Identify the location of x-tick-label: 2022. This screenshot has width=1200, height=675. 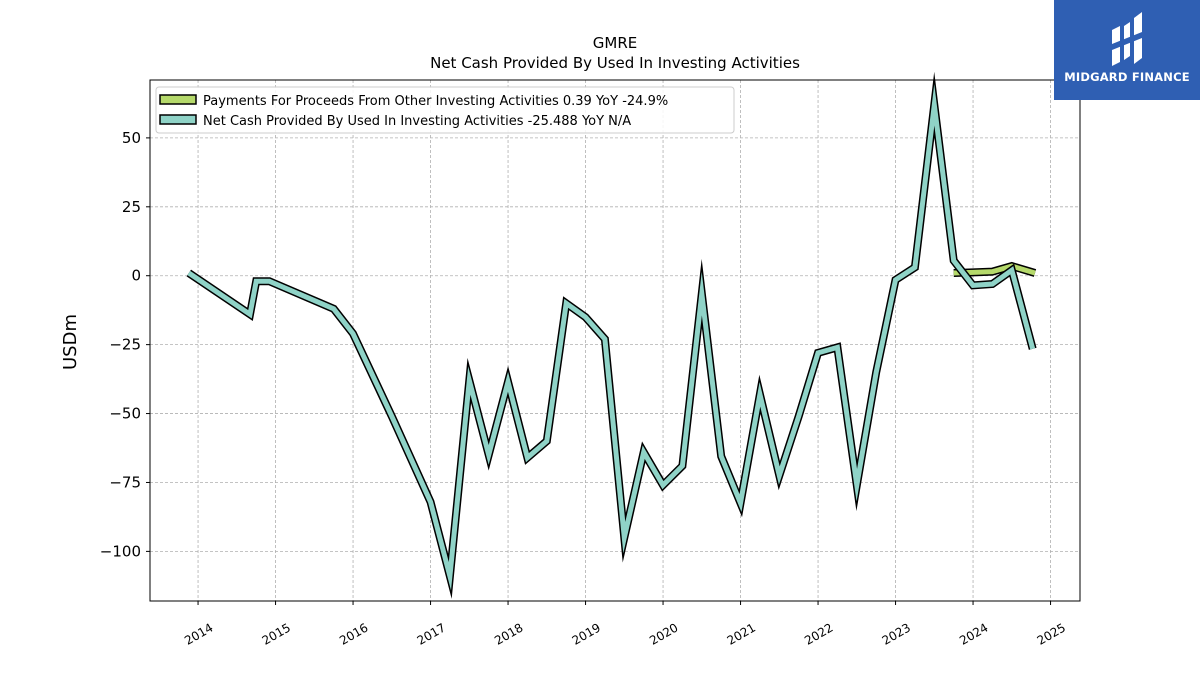
(818, 633).